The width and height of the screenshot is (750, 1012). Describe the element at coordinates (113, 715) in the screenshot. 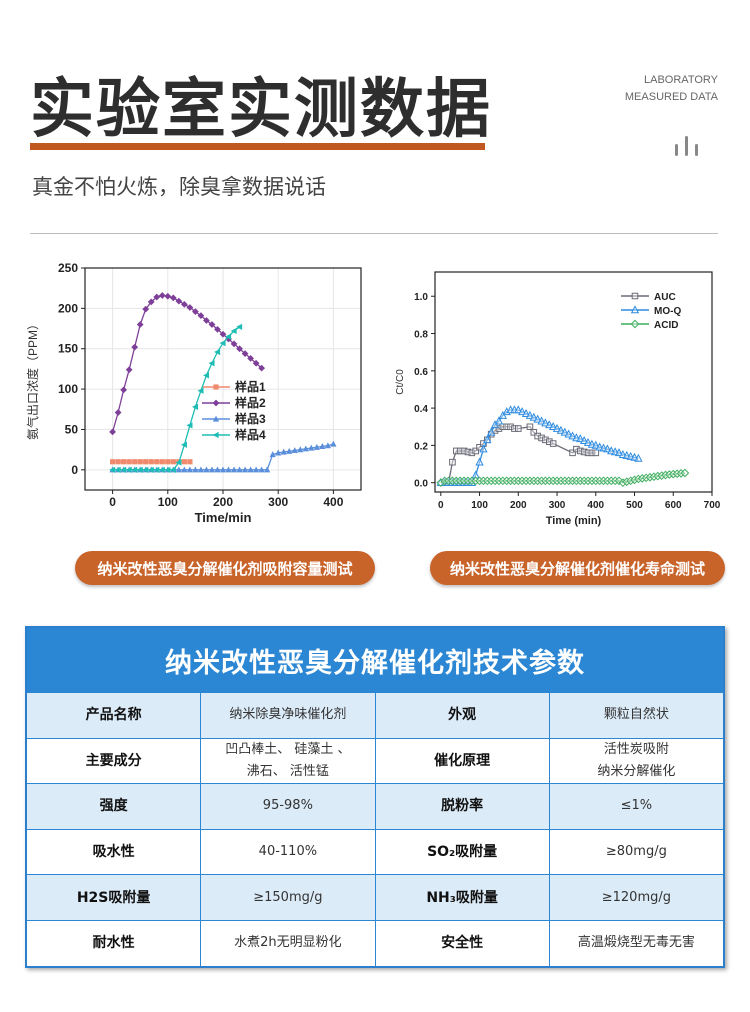

I see `param-name: 产品名称` at that location.